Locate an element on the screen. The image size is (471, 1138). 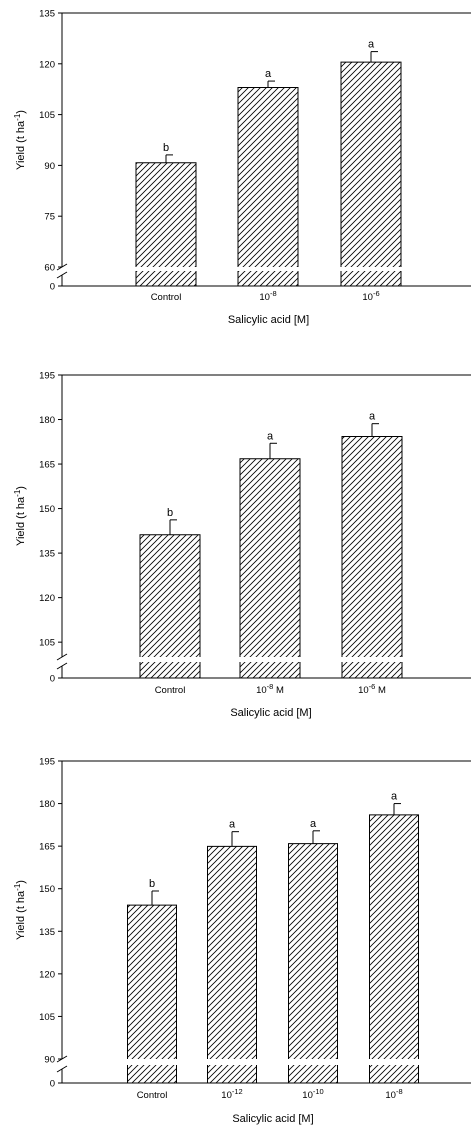
x-tick-label: 10⁻¹² is located at coordinates (231, 1094).